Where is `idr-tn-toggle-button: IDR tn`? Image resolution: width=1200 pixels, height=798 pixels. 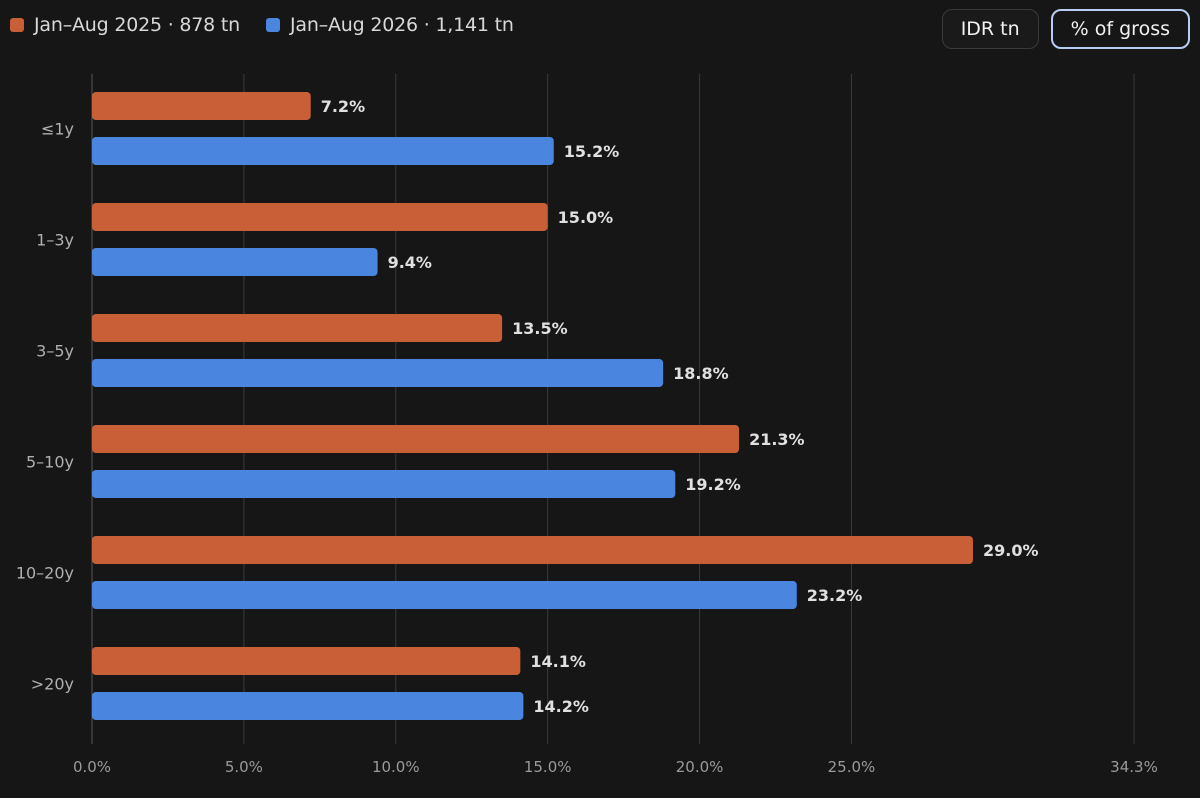 idr-tn-toggle-button: IDR tn is located at coordinates (990, 29).